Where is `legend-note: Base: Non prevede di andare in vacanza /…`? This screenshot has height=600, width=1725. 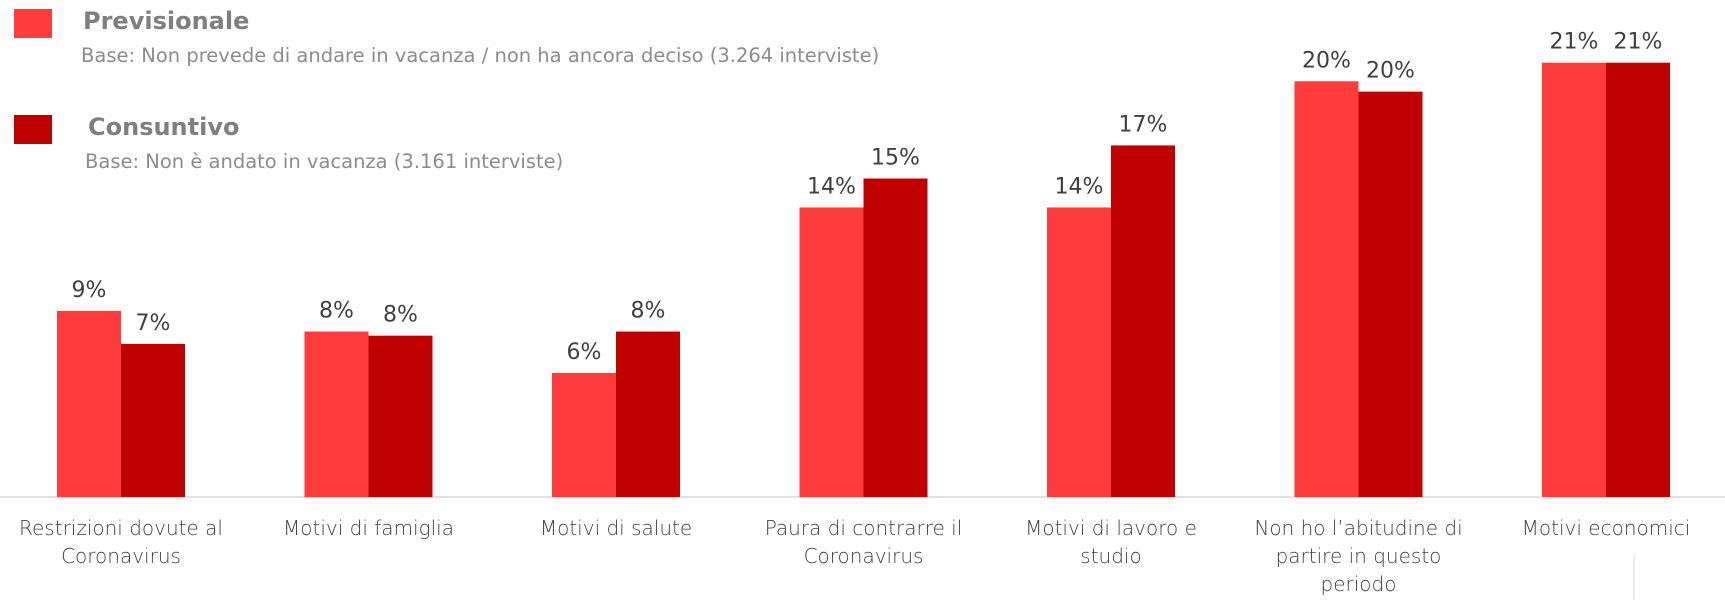 legend-note: Base: Non prevede di andare in vacanza /… is located at coordinates (480, 55).